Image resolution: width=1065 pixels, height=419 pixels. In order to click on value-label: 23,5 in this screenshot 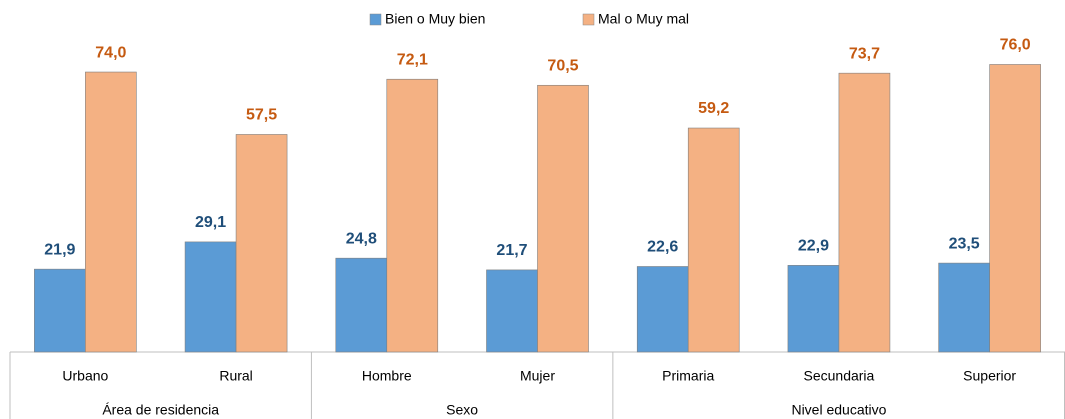, I will do `click(964, 243)`.